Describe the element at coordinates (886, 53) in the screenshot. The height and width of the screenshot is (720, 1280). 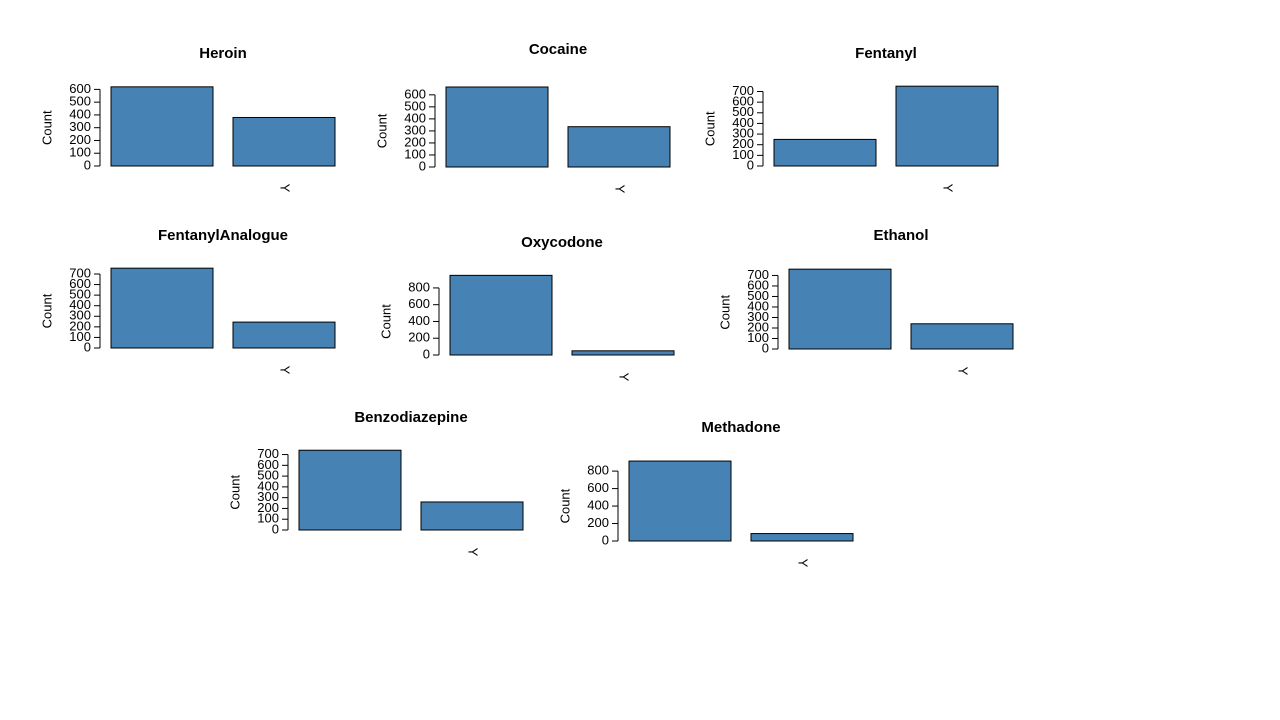
I see `chart-title: Fentanyl` at that location.